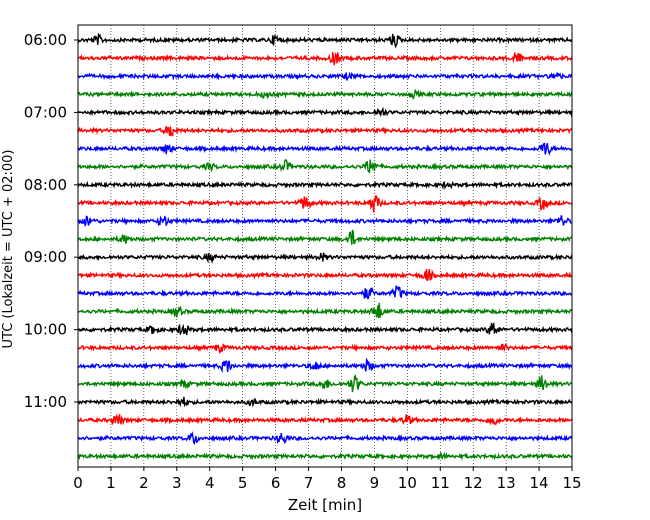 This screenshot has height=520, width=650. Describe the element at coordinates (407, 483) in the screenshot. I see `x-tick-label: 10` at that location.